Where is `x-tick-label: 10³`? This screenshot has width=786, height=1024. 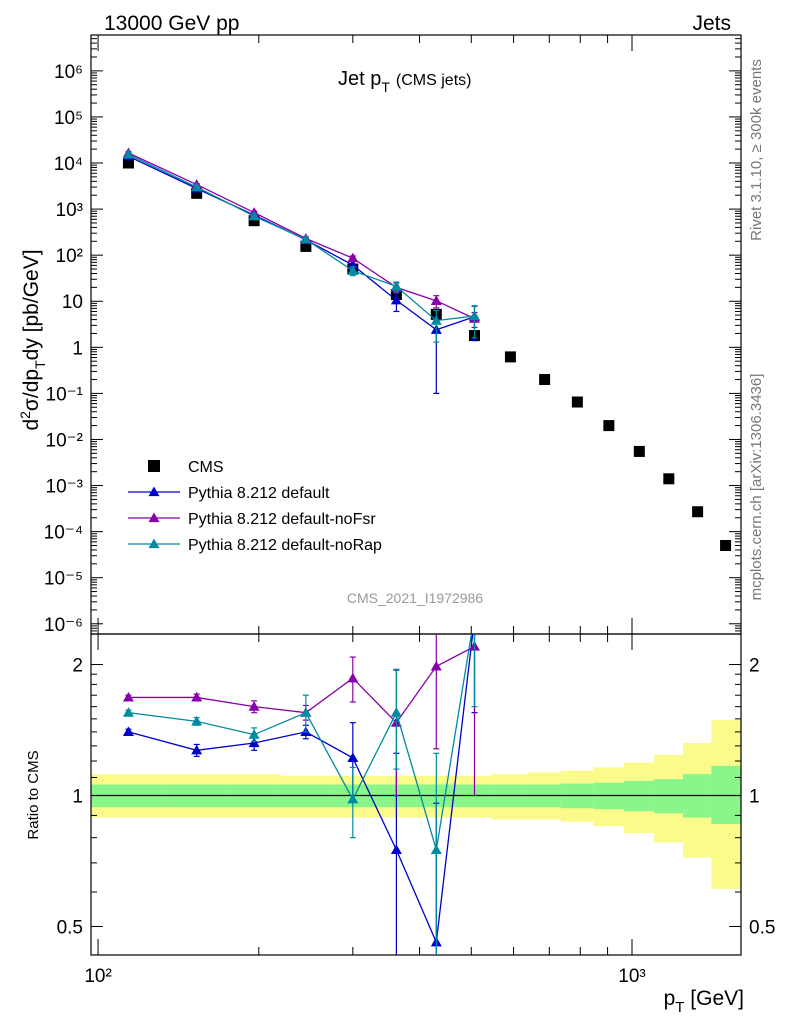
x-tick-label: 10³ is located at coordinates (631, 976).